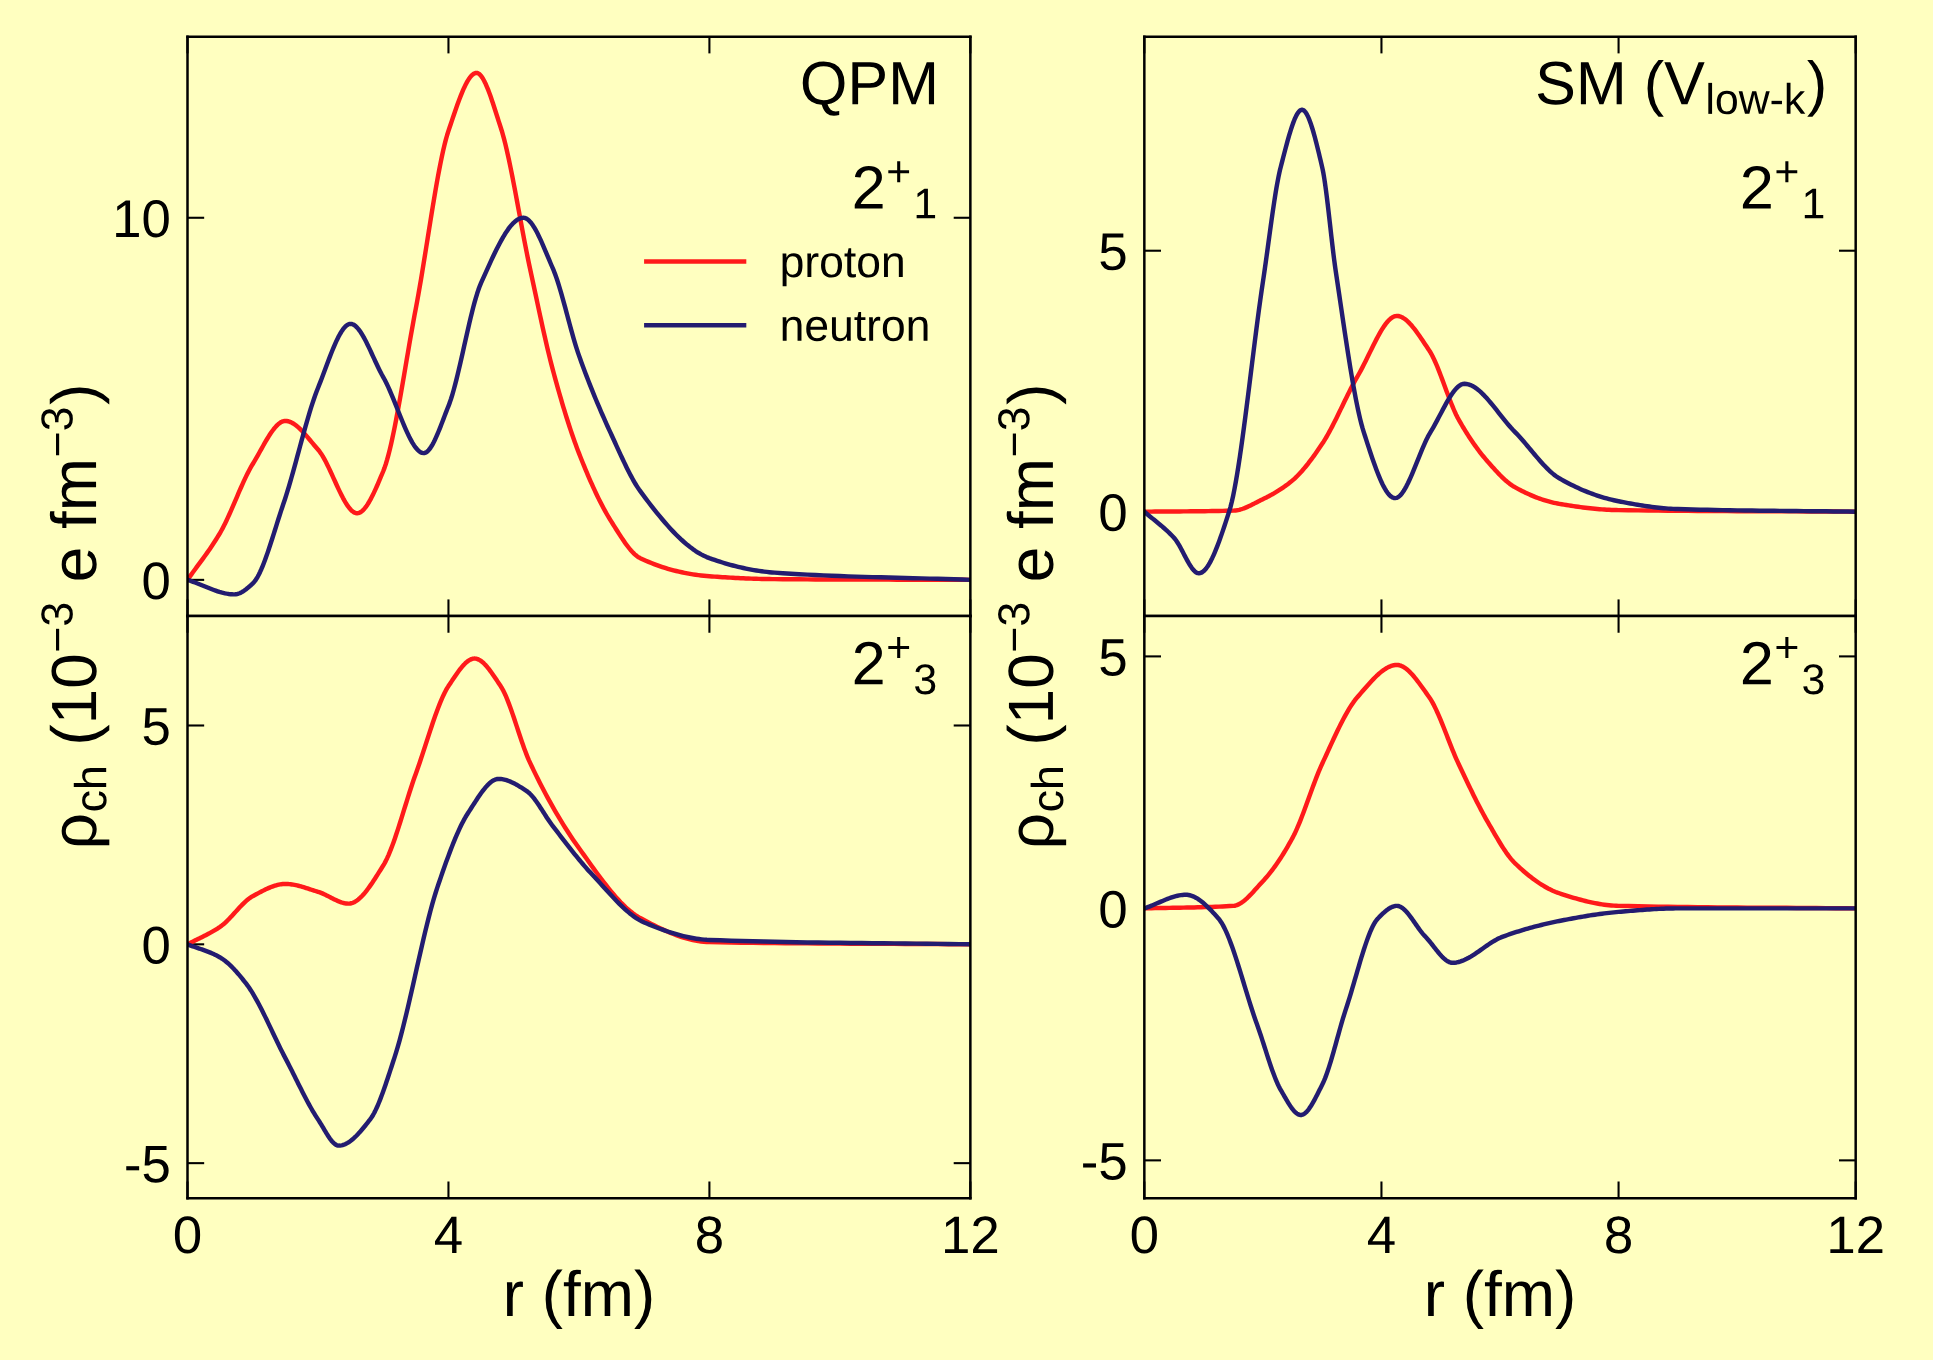 Image resolution: width=1933 pixels, height=1360 pixels. What do you see at coordinates (842, 267) in the screenshot?
I see `legend-label: proton` at bounding box center [842, 267].